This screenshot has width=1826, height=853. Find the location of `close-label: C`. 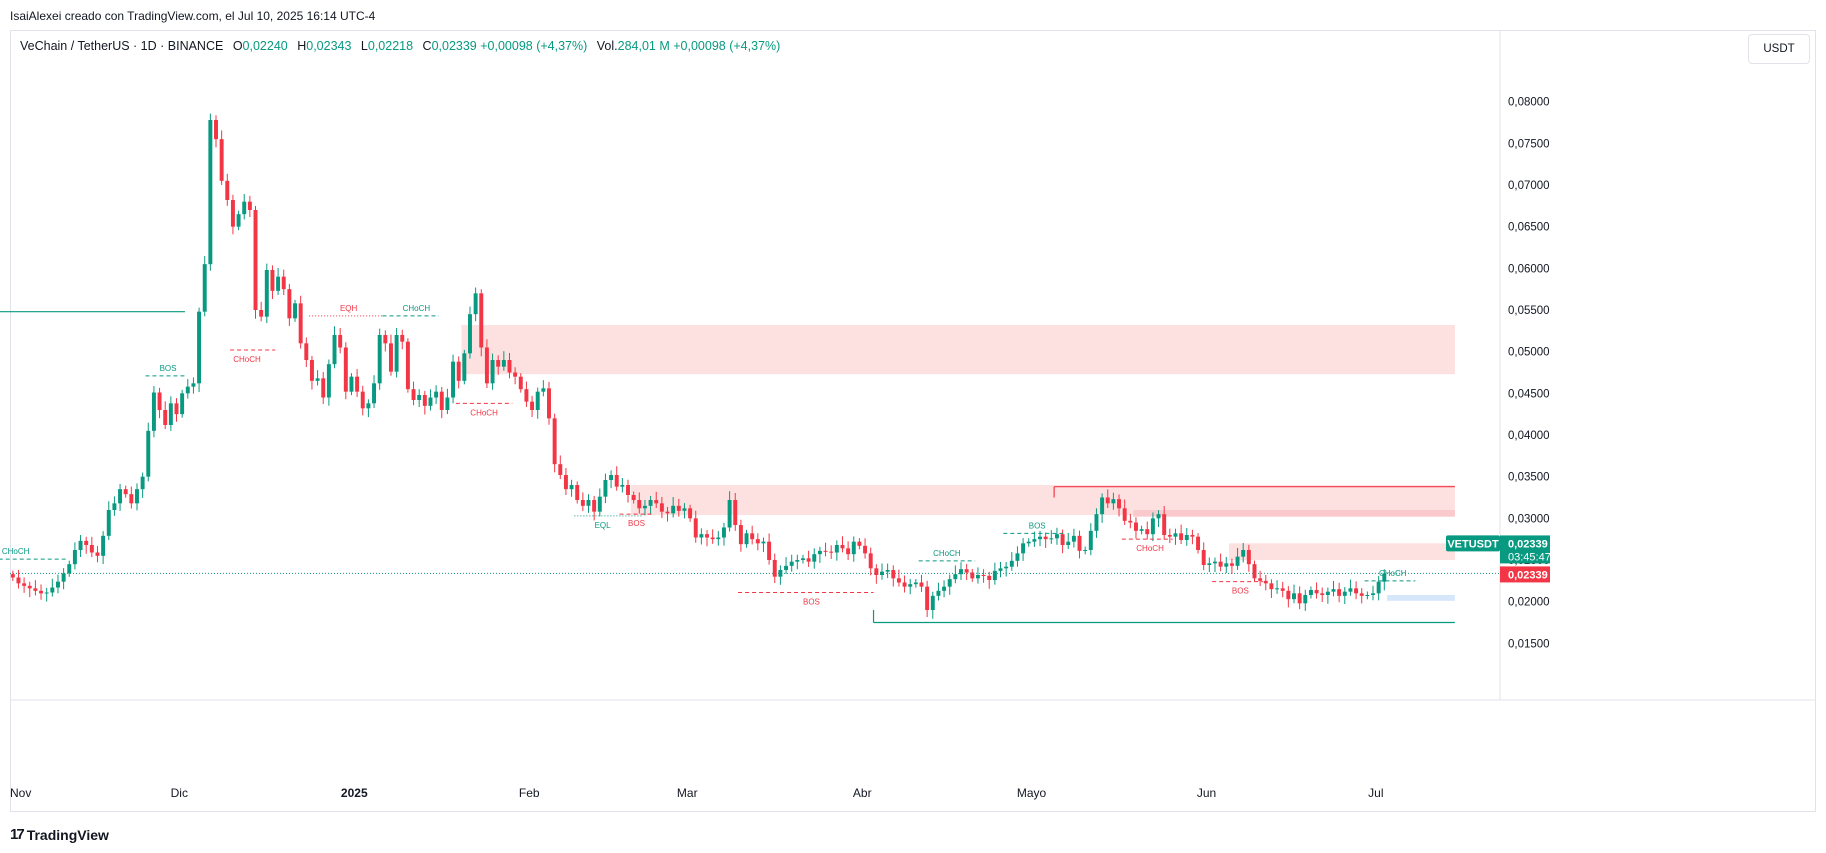

close-label: C is located at coordinates (427, 46).